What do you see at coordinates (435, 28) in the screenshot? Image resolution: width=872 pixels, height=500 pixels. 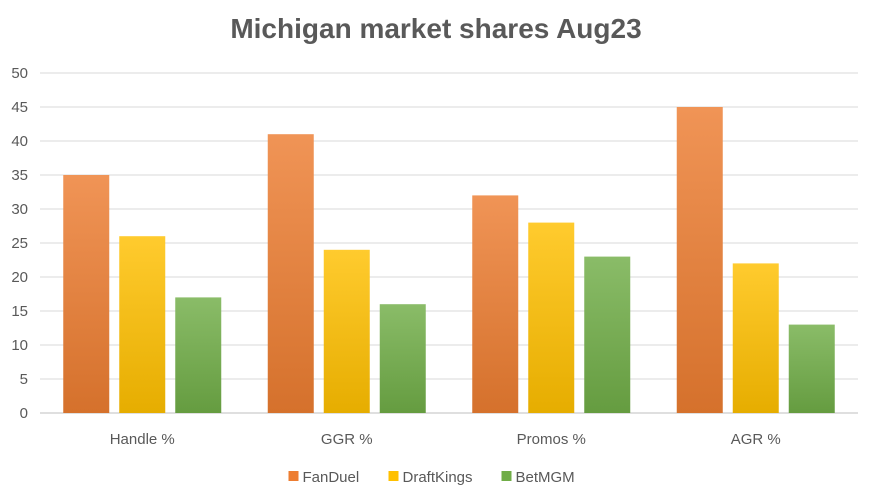 I see `chart-title: Michigan market shares Aug23` at bounding box center [435, 28].